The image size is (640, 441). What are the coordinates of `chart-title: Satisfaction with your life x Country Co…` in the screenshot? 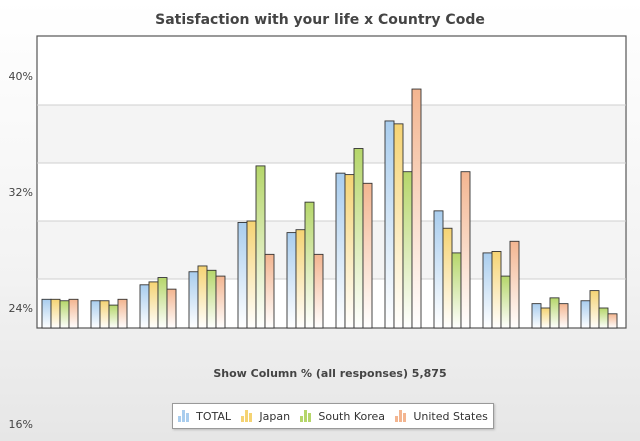 It's located at (320, 20).